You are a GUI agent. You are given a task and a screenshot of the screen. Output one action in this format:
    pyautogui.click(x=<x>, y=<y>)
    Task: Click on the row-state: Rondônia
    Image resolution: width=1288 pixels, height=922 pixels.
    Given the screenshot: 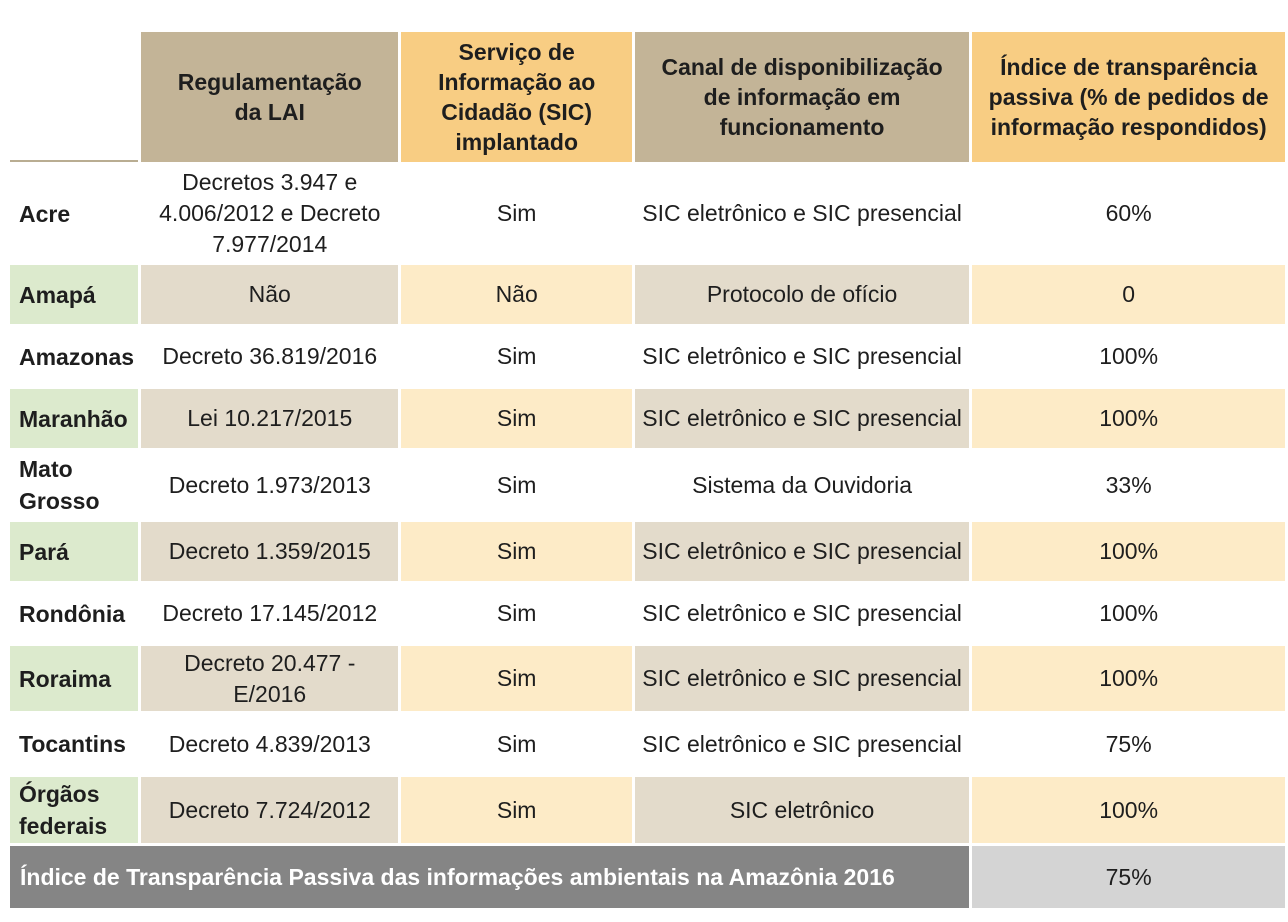 What is the action you would take?
    pyautogui.click(x=74, y=613)
    